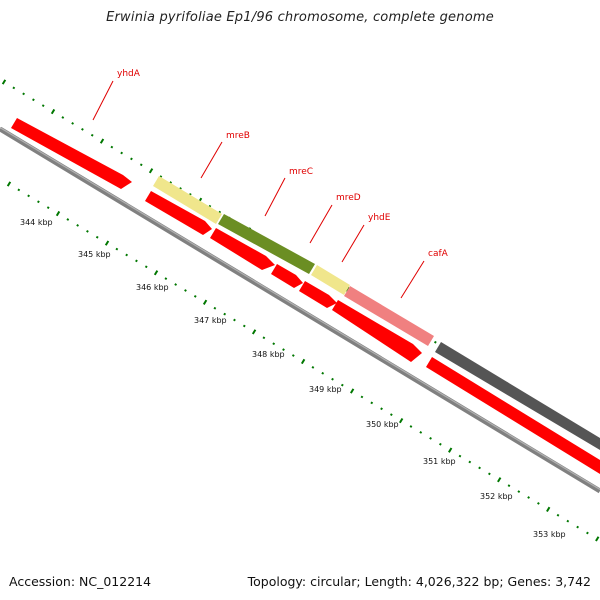 The height and width of the screenshot is (600, 600). I want to click on kbp-label: 351 kbp, so click(439, 461).